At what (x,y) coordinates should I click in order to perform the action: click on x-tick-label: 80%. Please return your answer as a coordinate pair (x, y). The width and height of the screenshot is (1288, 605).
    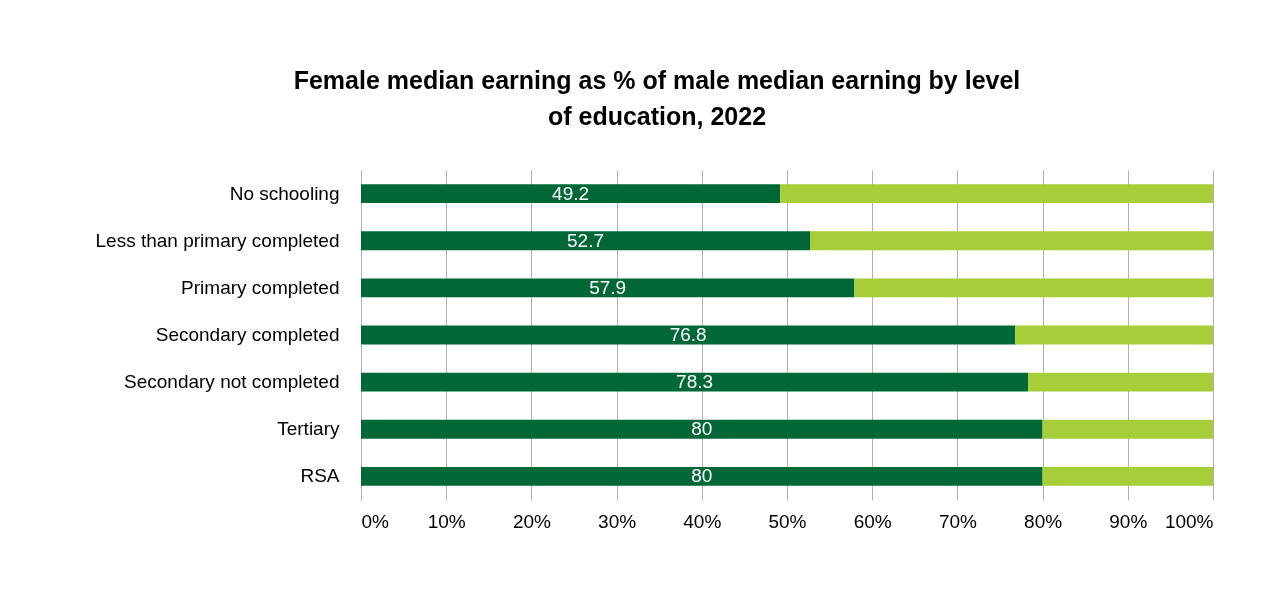
    Looking at the image, I should click on (1043, 521).